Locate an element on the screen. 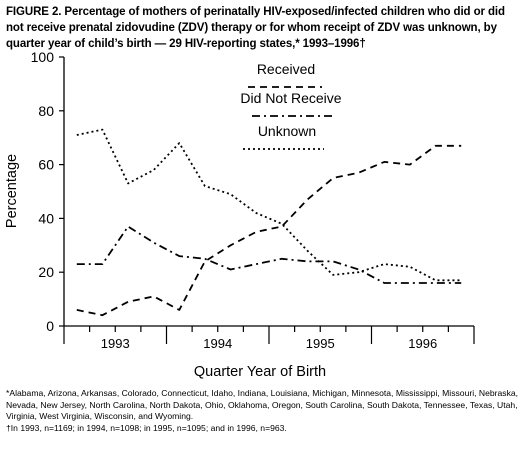  y-tick-label: 100 is located at coordinates (43, 57).